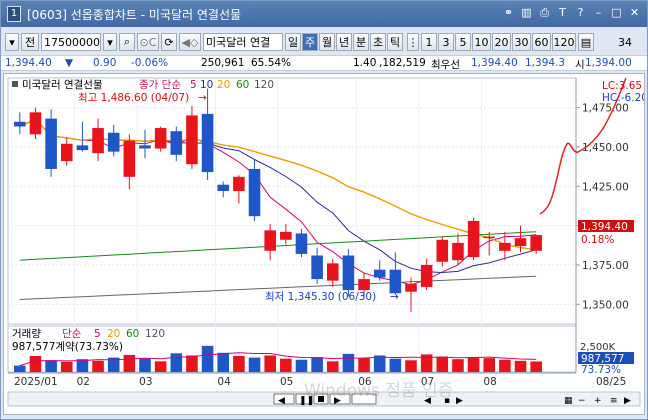 The image size is (648, 420). What do you see at coordinates (286, 382) in the screenshot?
I see `x-tick-label: 05` at bounding box center [286, 382].